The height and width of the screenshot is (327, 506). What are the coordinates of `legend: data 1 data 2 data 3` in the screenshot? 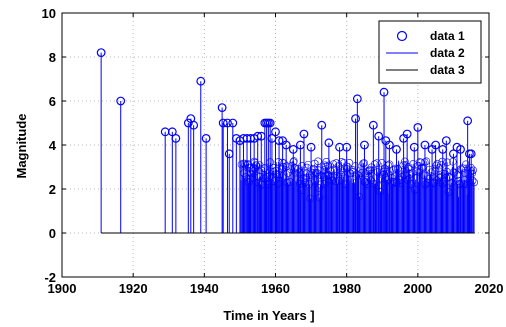 It's located at (430, 52).